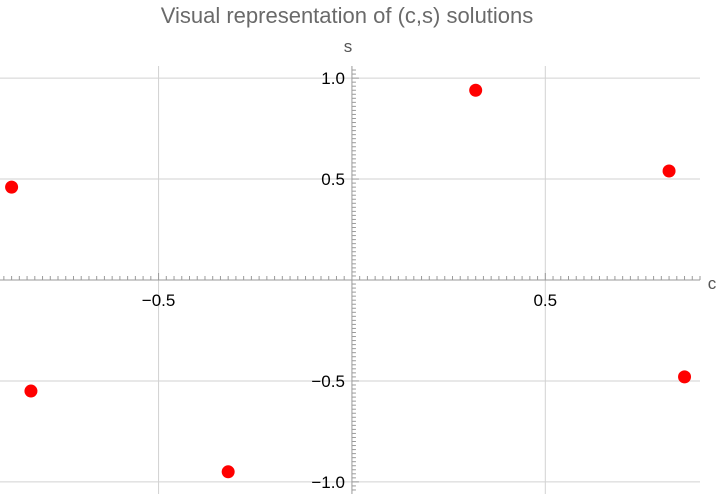 This screenshot has height=502, width=720. What do you see at coordinates (159, 300) in the screenshot?
I see `x-tick-label: −0.5` at bounding box center [159, 300].